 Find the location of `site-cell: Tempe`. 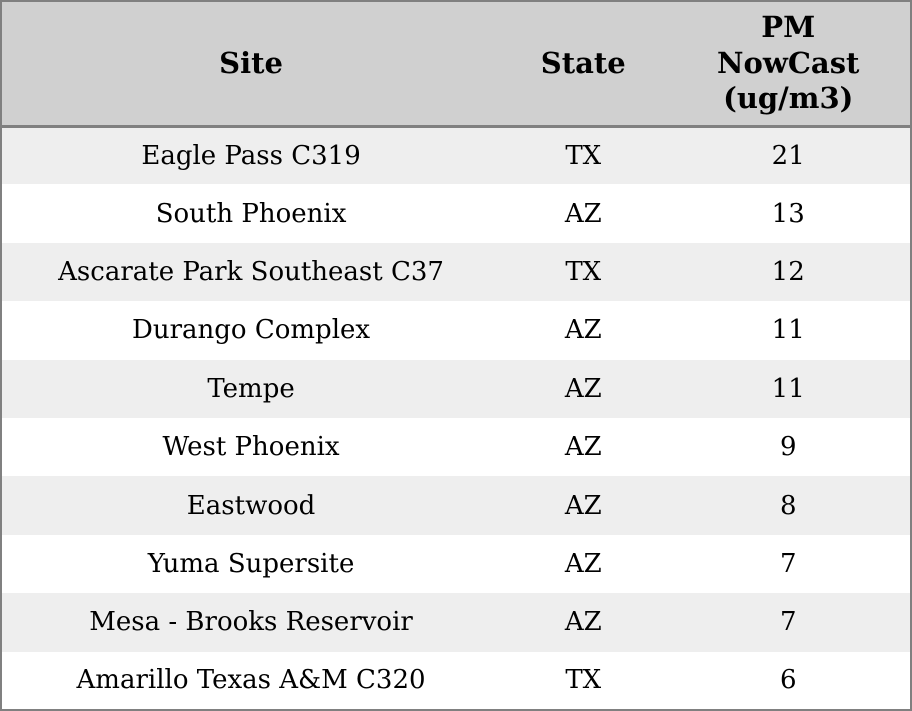

site-cell: Tempe is located at coordinates (251, 388).